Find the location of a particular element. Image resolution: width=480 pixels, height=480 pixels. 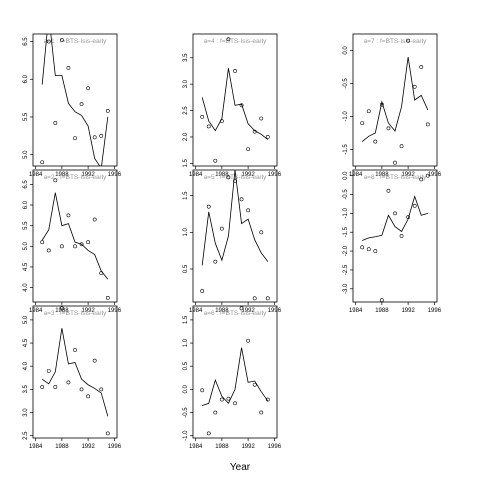

panel-strip-label: a=1 : f=BTS-Isis-early is located at coordinates (76, 41).